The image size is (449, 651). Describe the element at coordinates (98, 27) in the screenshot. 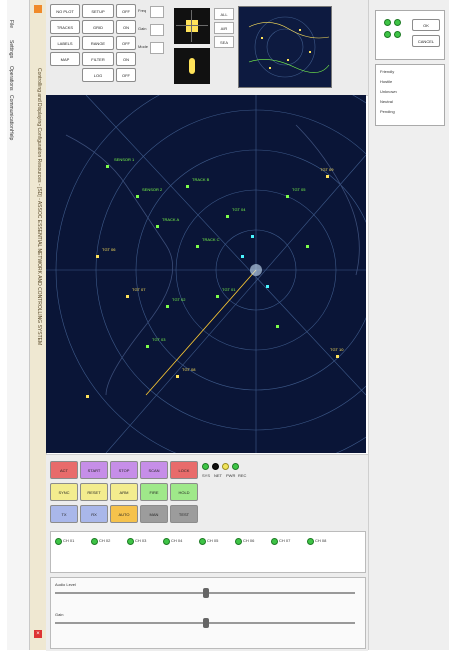

I see `toolbar-btn-grid: GRID` at that location.